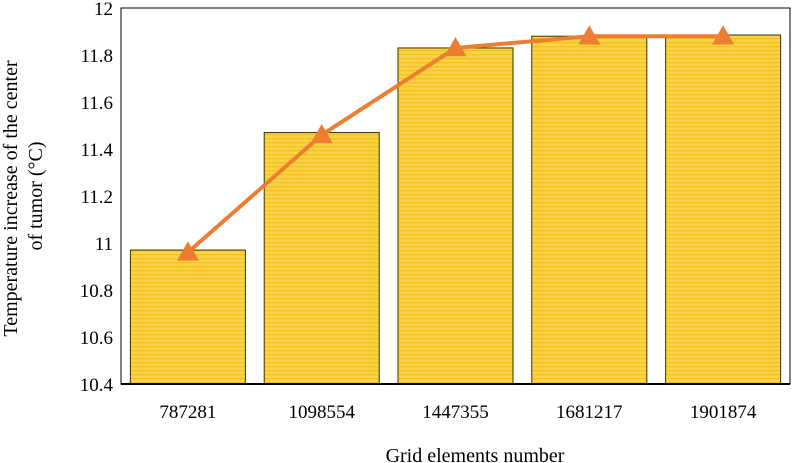  Describe the element at coordinates (187, 412) in the screenshot. I see `x-tick-label: 787281` at that location.